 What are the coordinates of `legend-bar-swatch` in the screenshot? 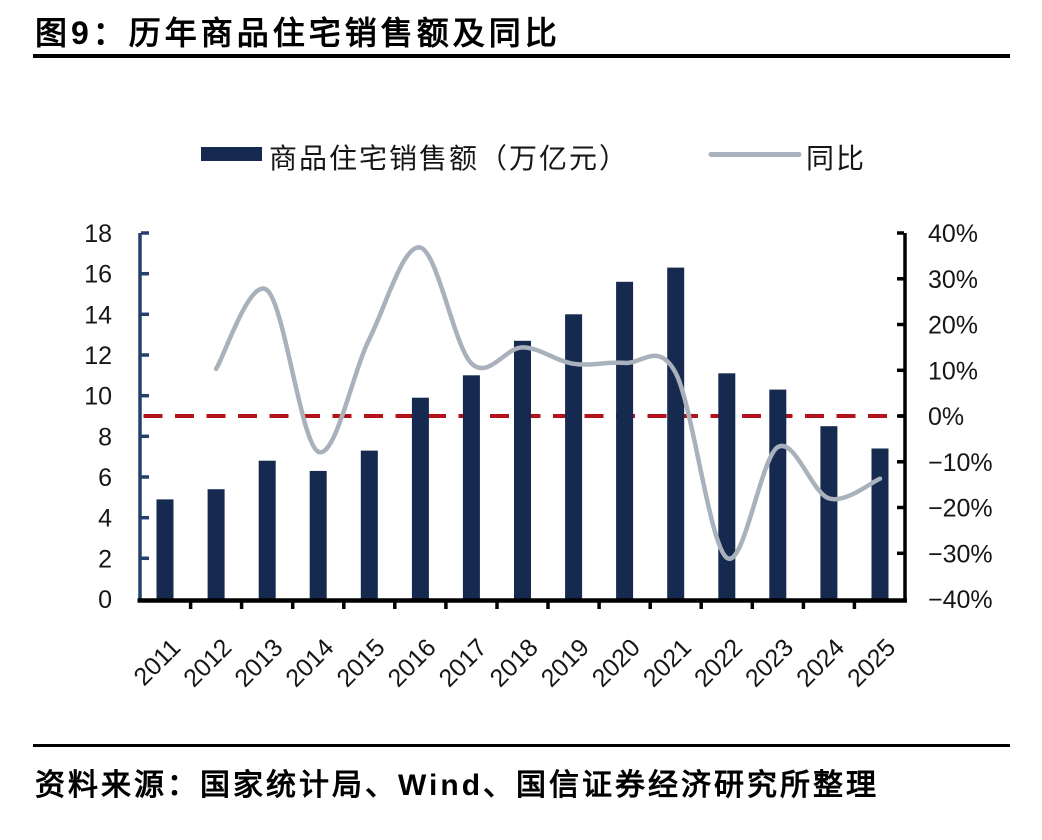 It's located at (231, 154).